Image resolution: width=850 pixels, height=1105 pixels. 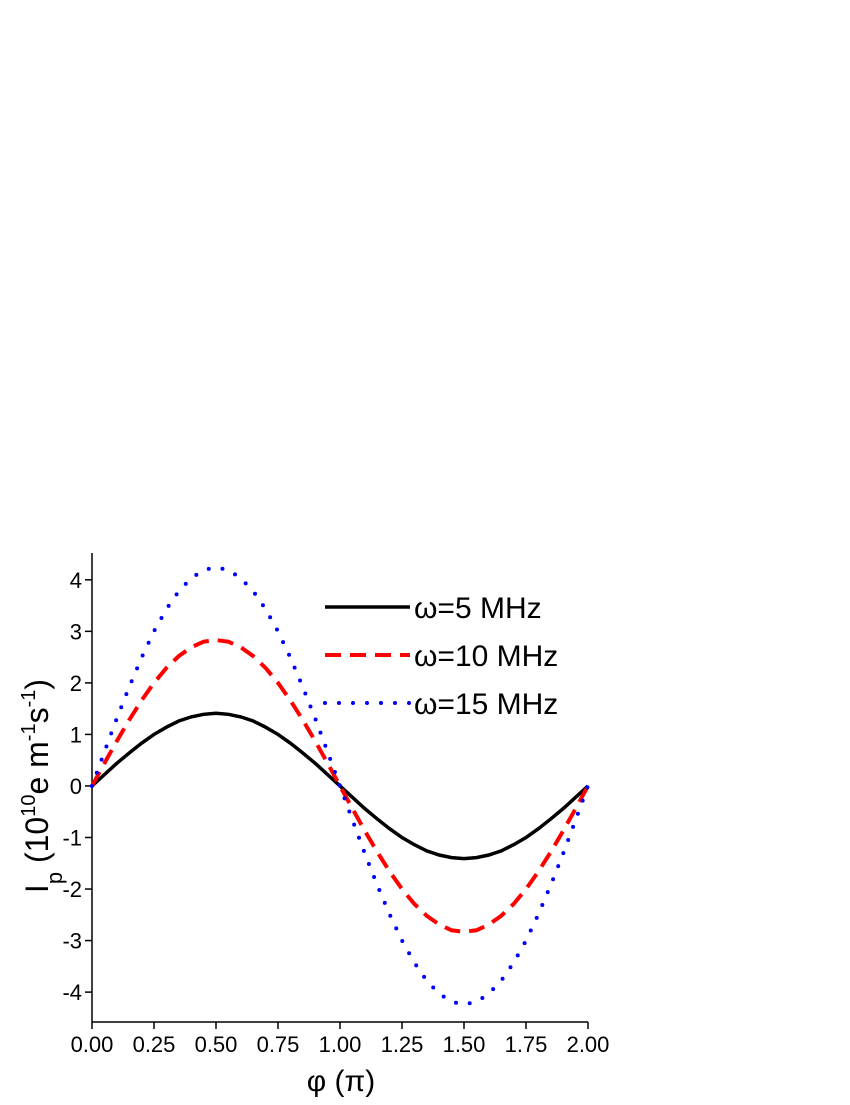 What do you see at coordinates (402, 1044) in the screenshot?
I see `x-tick-label: 1.25` at bounding box center [402, 1044].